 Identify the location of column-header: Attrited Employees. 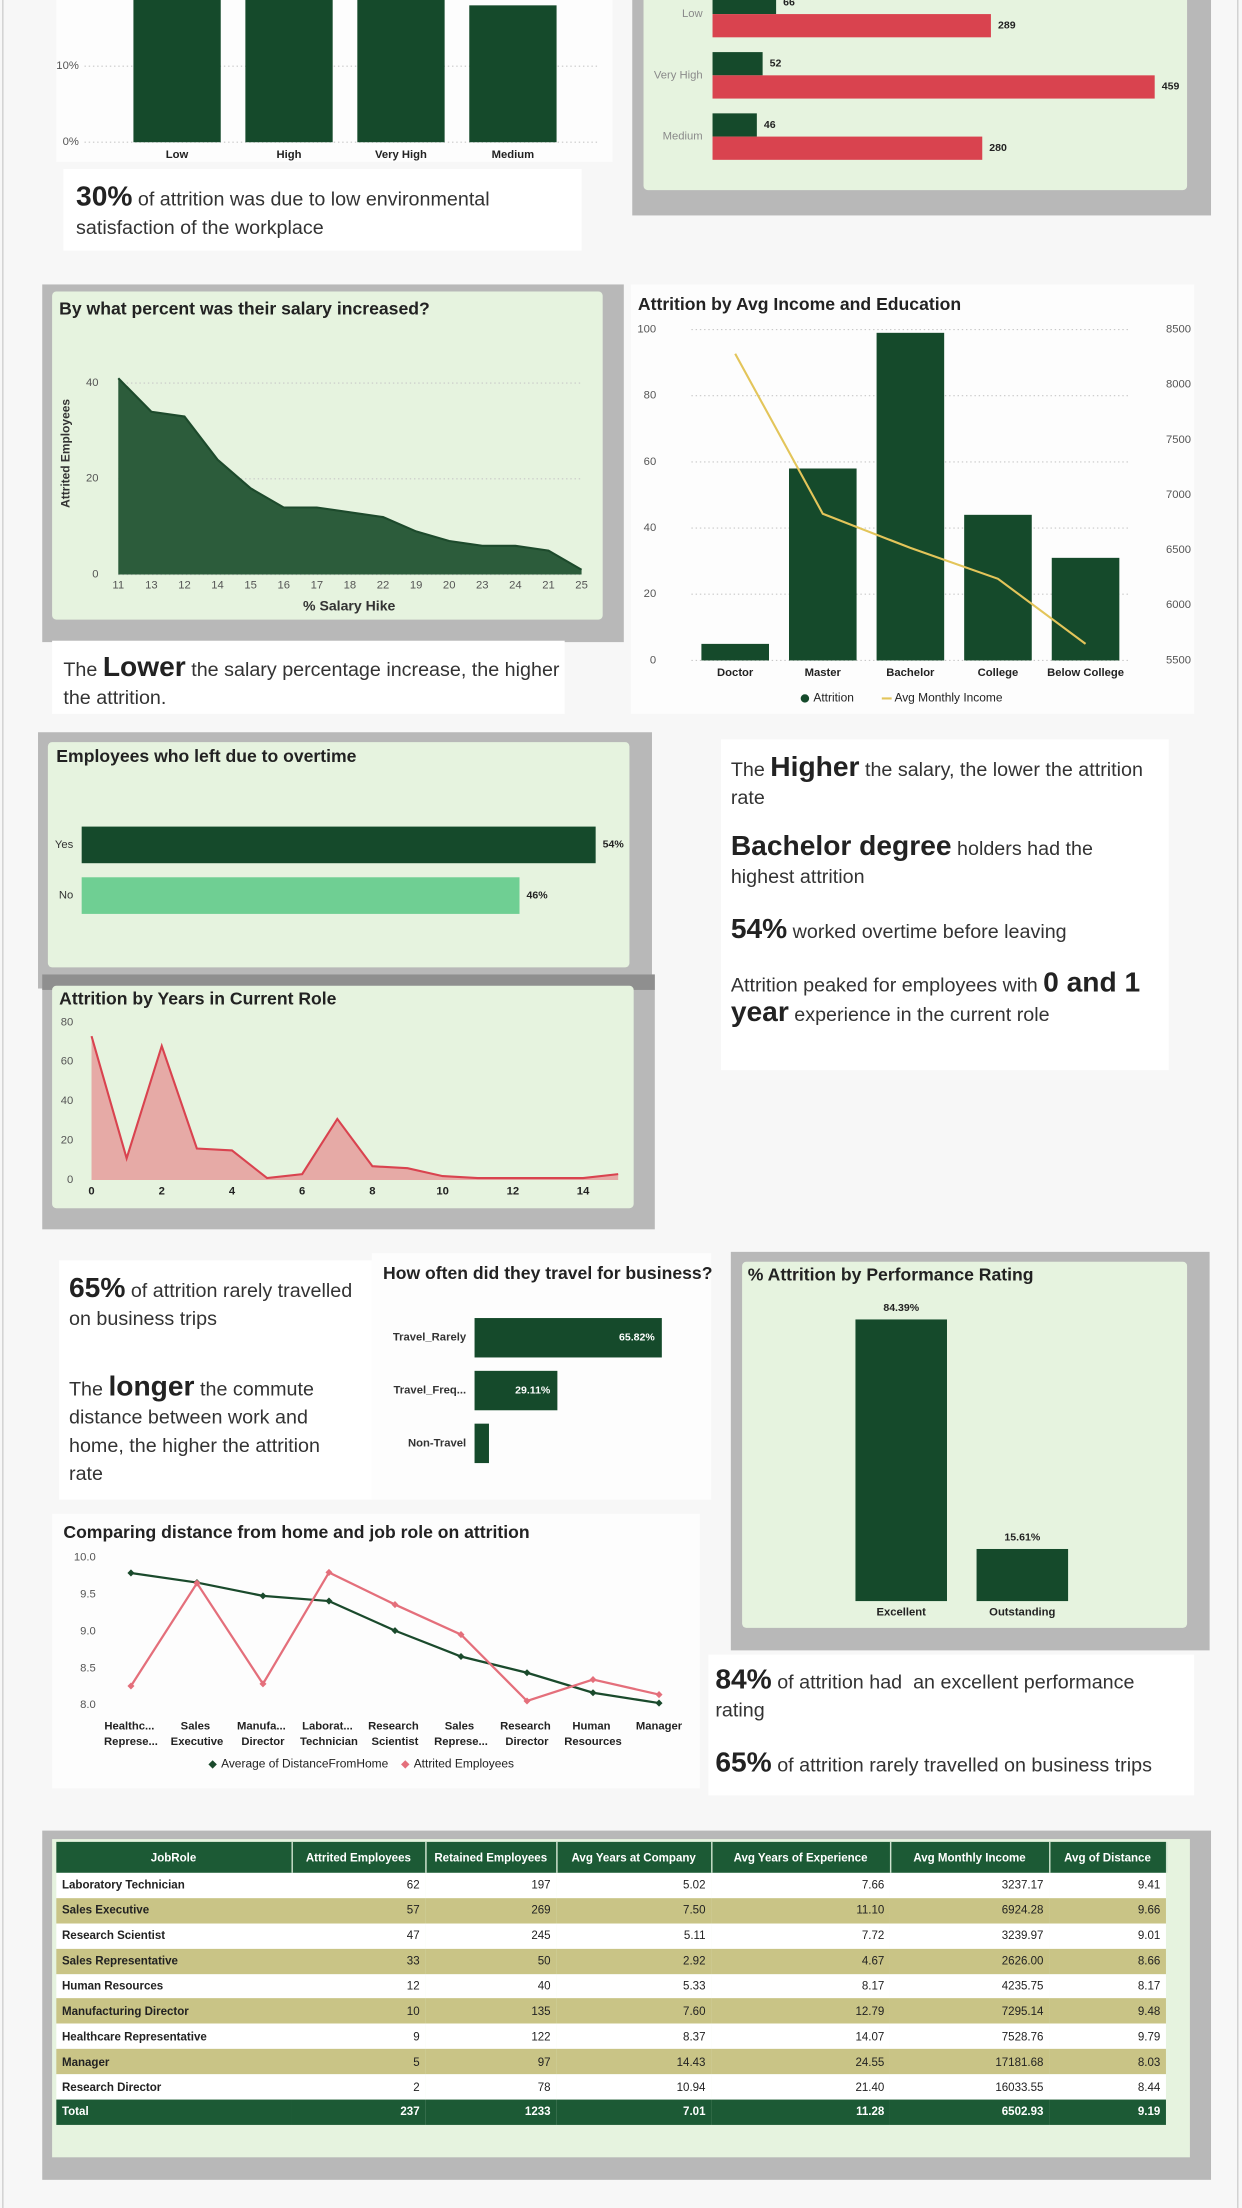
(358, 1857).